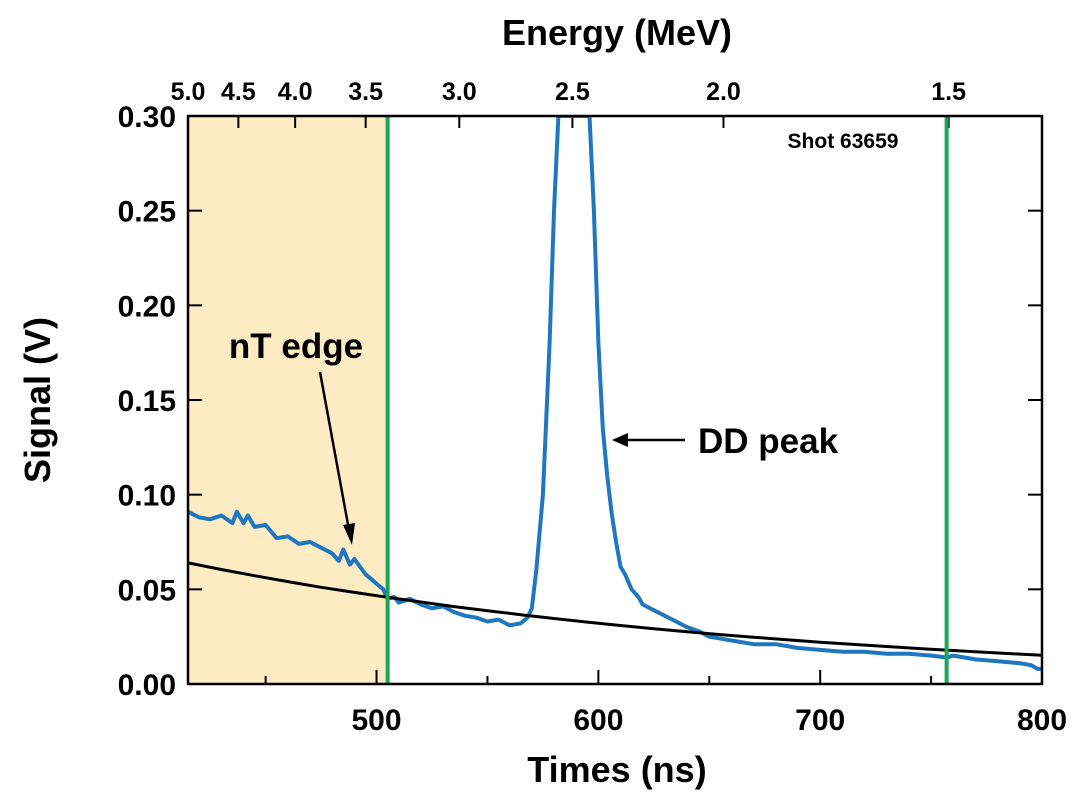  What do you see at coordinates (459, 92) in the screenshot?
I see `energy-tick-label: 3.0` at bounding box center [459, 92].